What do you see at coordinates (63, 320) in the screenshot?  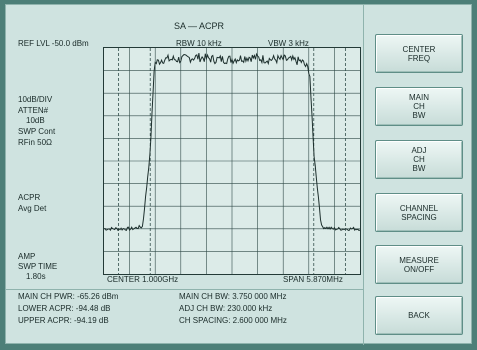 I see `upper-acpr: UPPER ACPR: -94.19 dB` at bounding box center [63, 320].